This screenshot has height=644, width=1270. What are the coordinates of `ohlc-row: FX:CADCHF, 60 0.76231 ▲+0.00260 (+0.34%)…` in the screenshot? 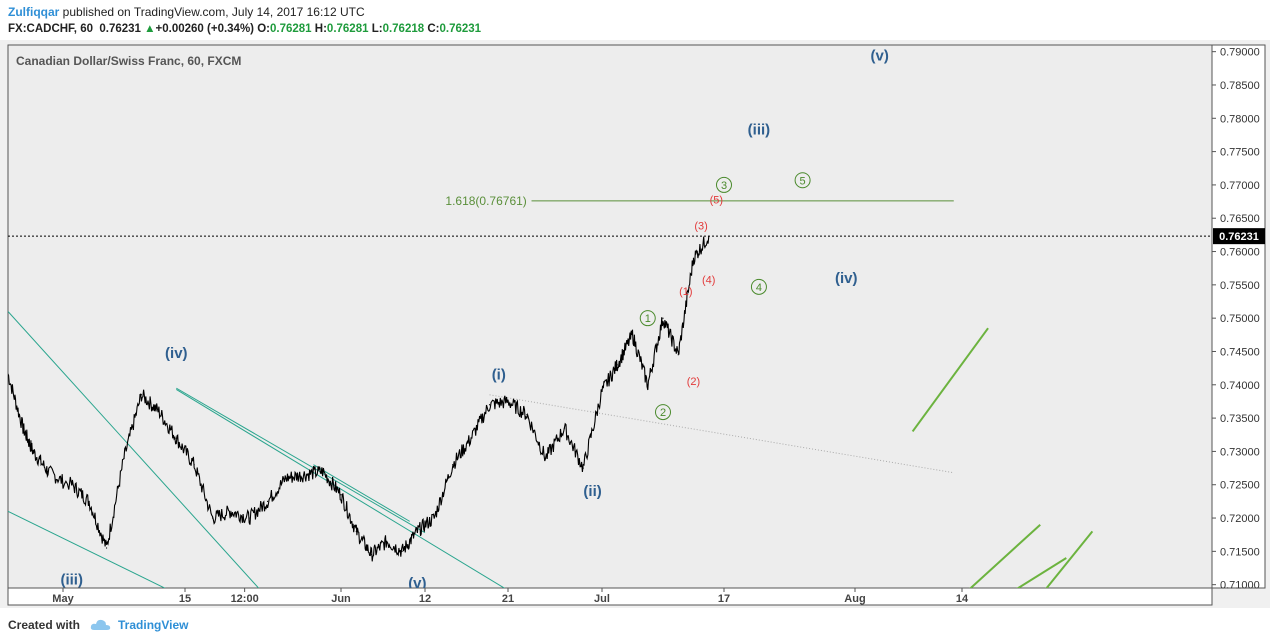 It's located at (244, 29).